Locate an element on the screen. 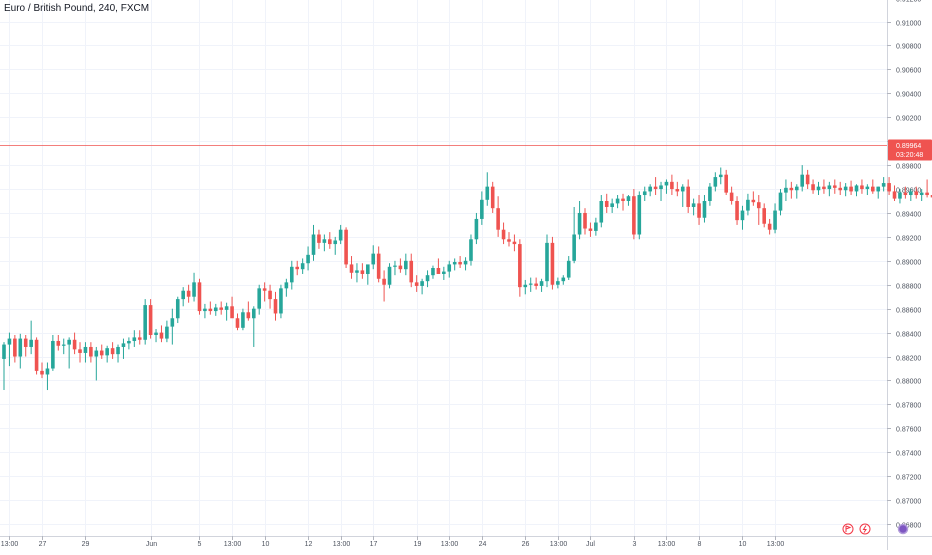  lightning-icon-glyph is located at coordinates (864, 529).